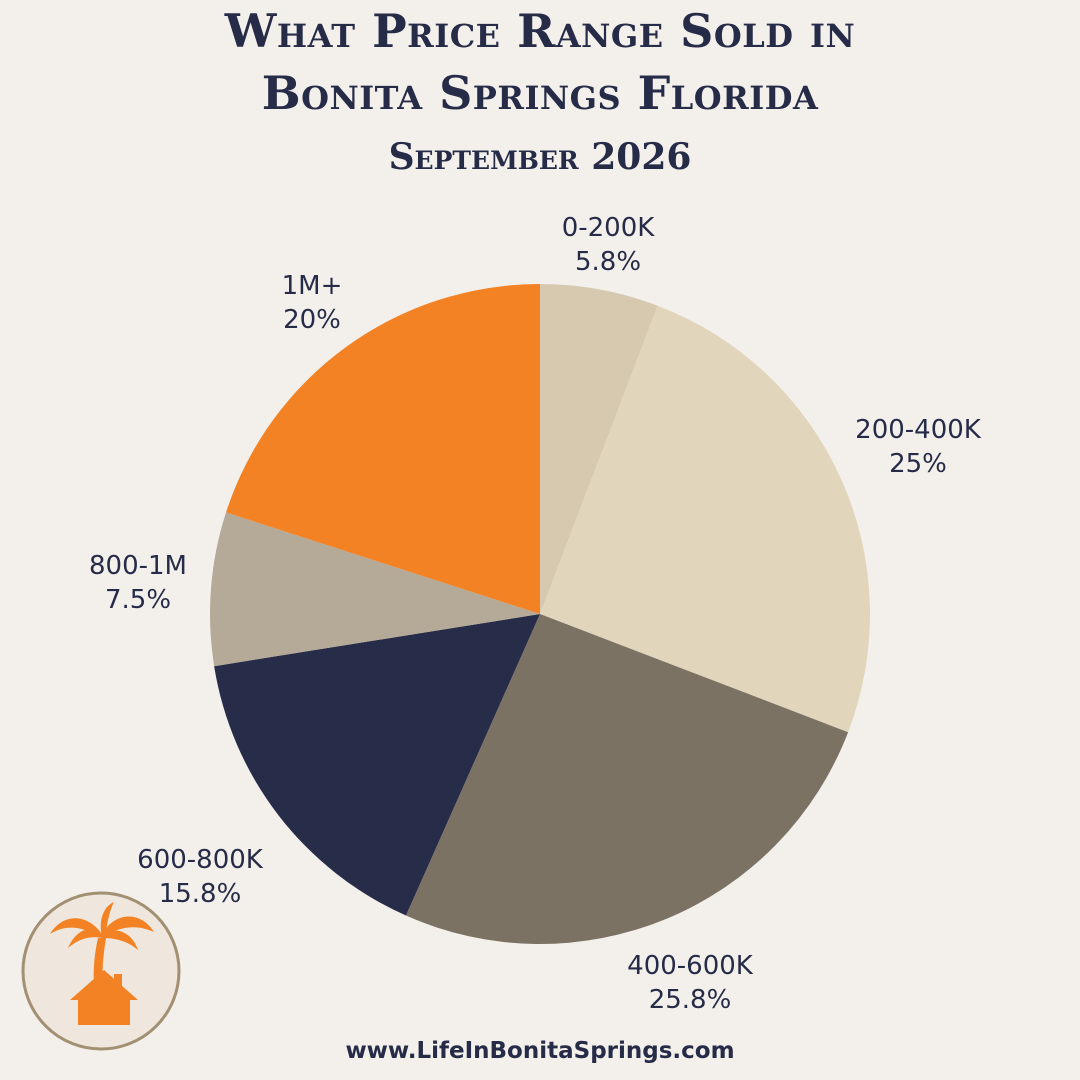 Image resolution: width=1080 pixels, height=1080 pixels. I want to click on slice-value-label: 25%, so click(918, 464).